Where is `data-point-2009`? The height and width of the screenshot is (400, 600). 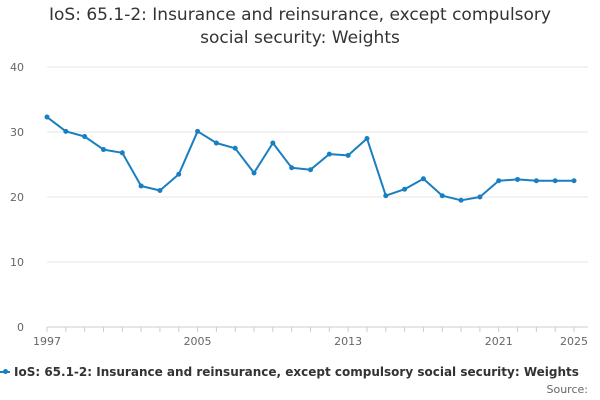
data-point-2009 is located at coordinates (273, 143).